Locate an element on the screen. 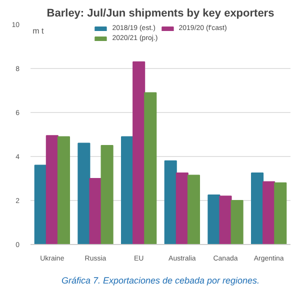 This screenshot has width=300, height=300. y-axis-title: m t is located at coordinates (38, 31).